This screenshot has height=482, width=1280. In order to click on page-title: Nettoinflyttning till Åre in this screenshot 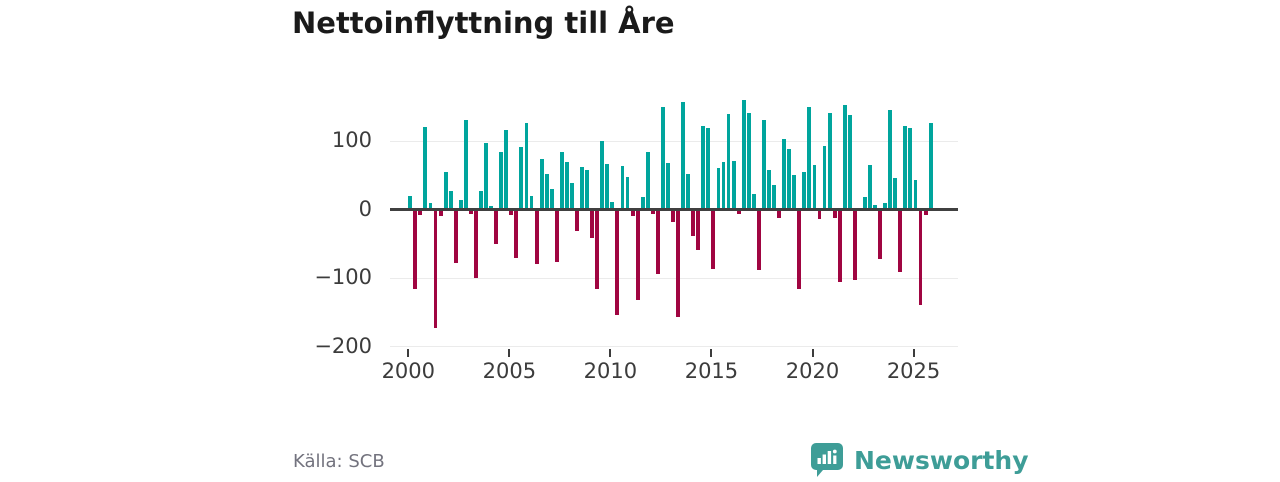, I will do `click(483, 23)`.